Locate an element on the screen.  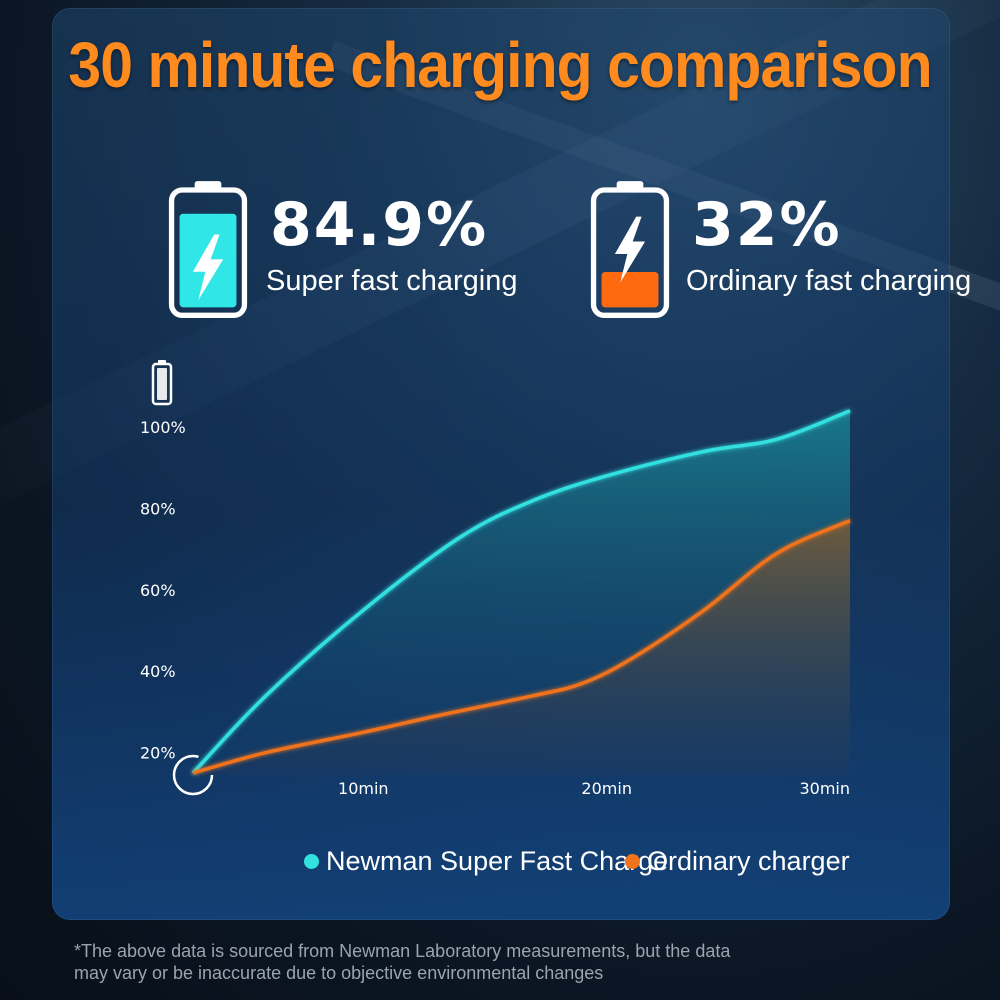
legend-label: Ordinary charger is located at coordinates (748, 861).